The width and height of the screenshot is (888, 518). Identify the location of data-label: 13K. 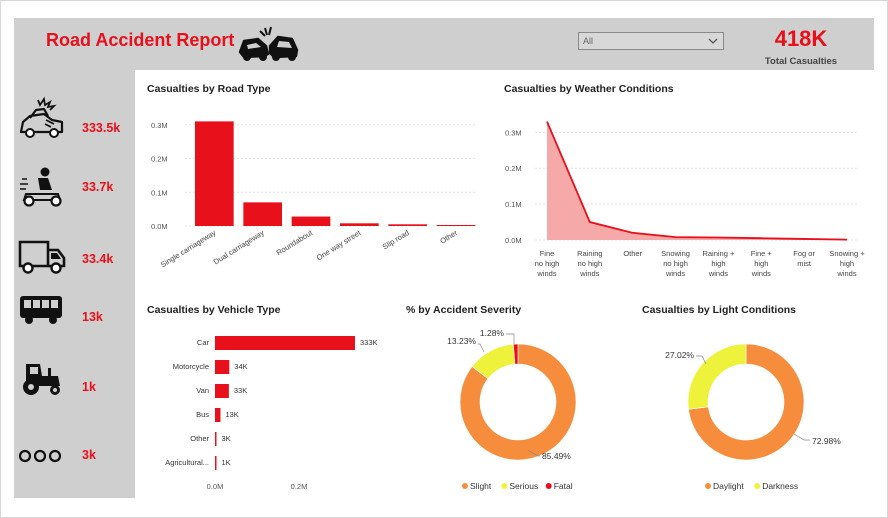
(231, 414).